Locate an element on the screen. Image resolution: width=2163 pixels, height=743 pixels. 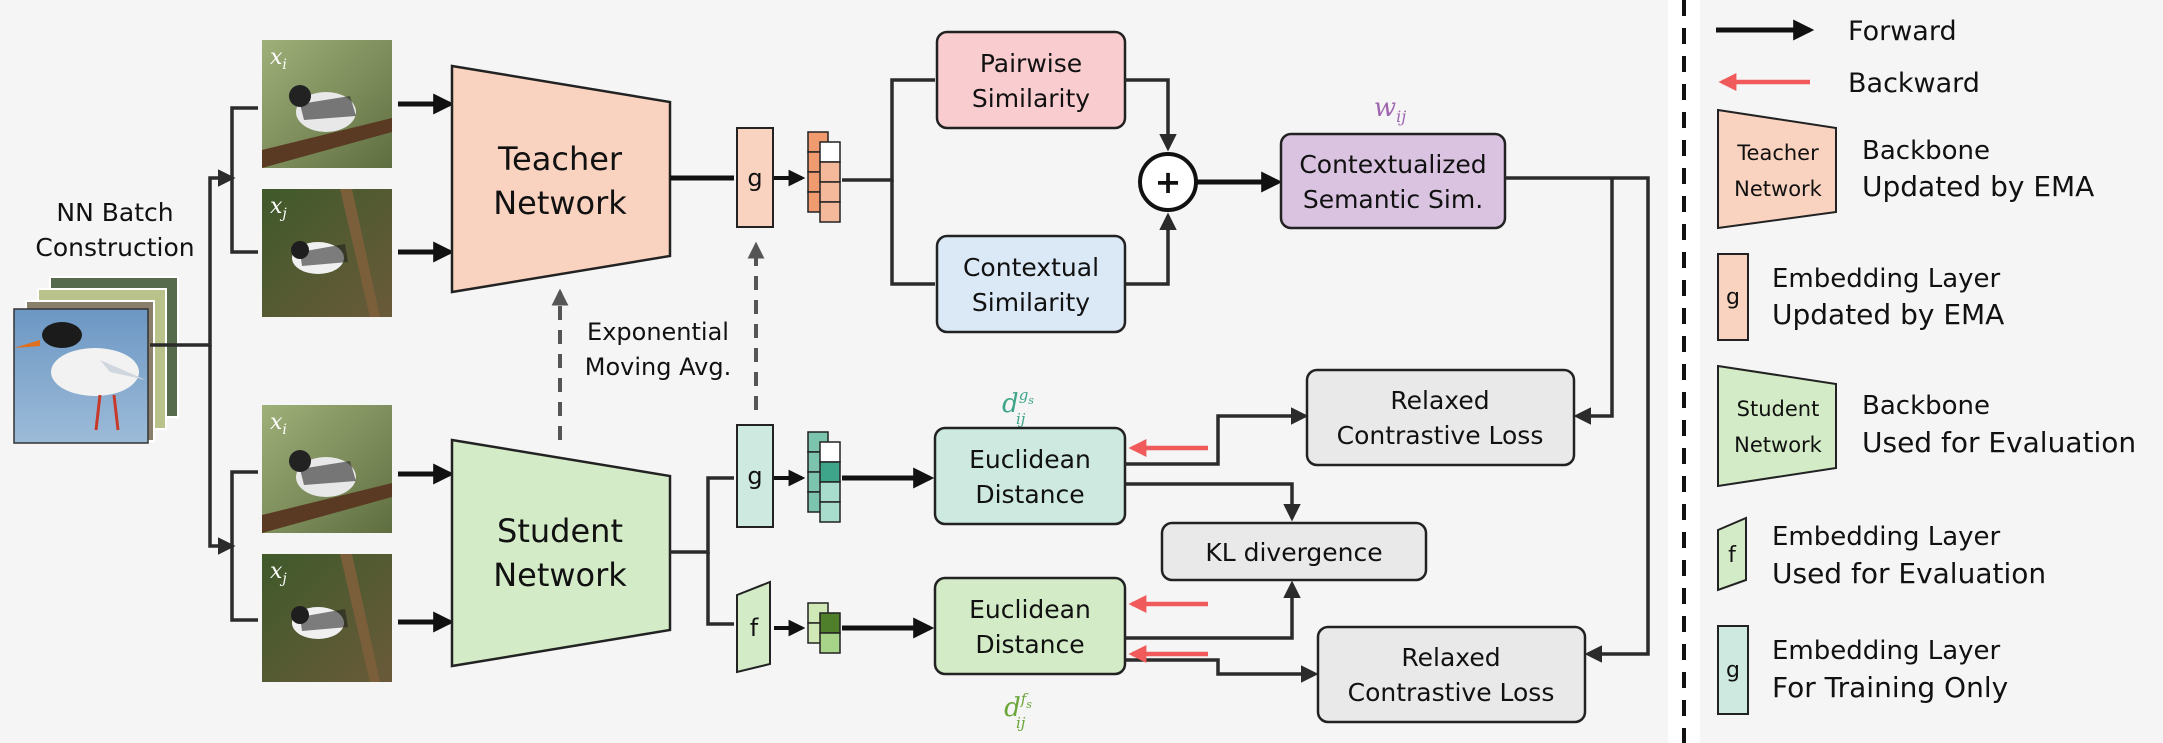
relaxed-top-label-1: Relaxed is located at coordinates (1439, 400).